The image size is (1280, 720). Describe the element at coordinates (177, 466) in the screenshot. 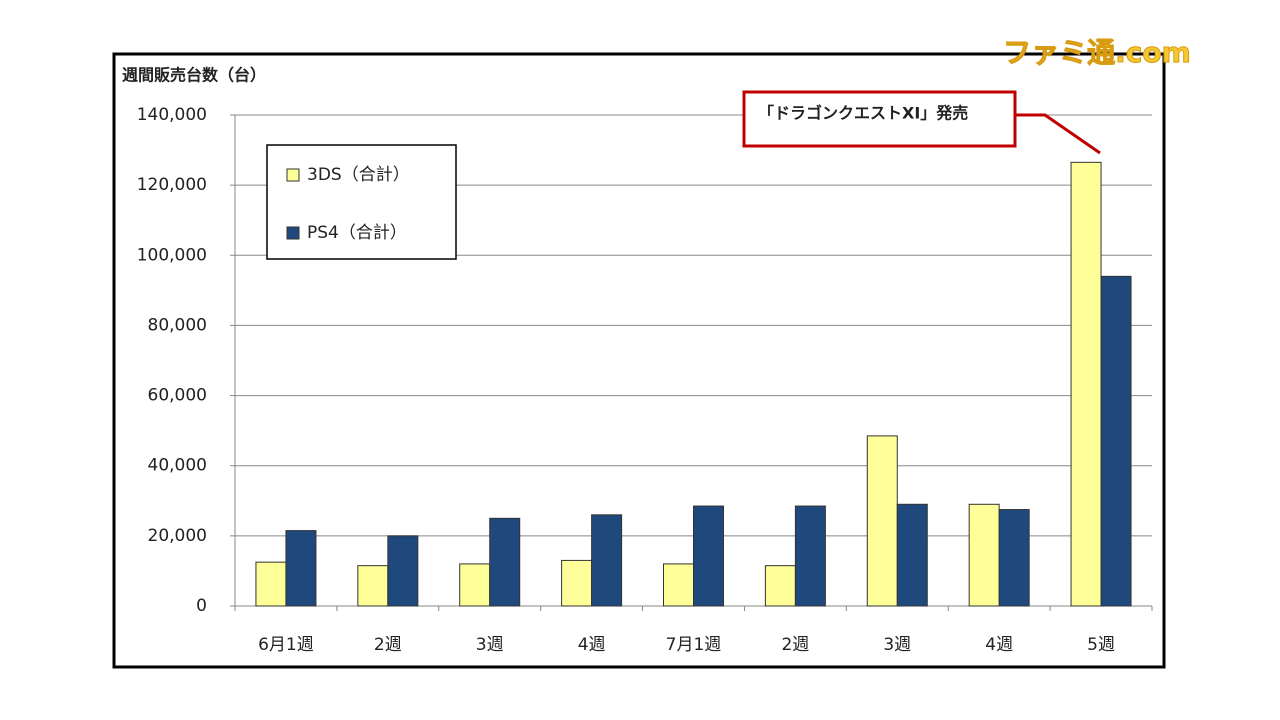

I see `y-tick-label: 40,000` at that location.